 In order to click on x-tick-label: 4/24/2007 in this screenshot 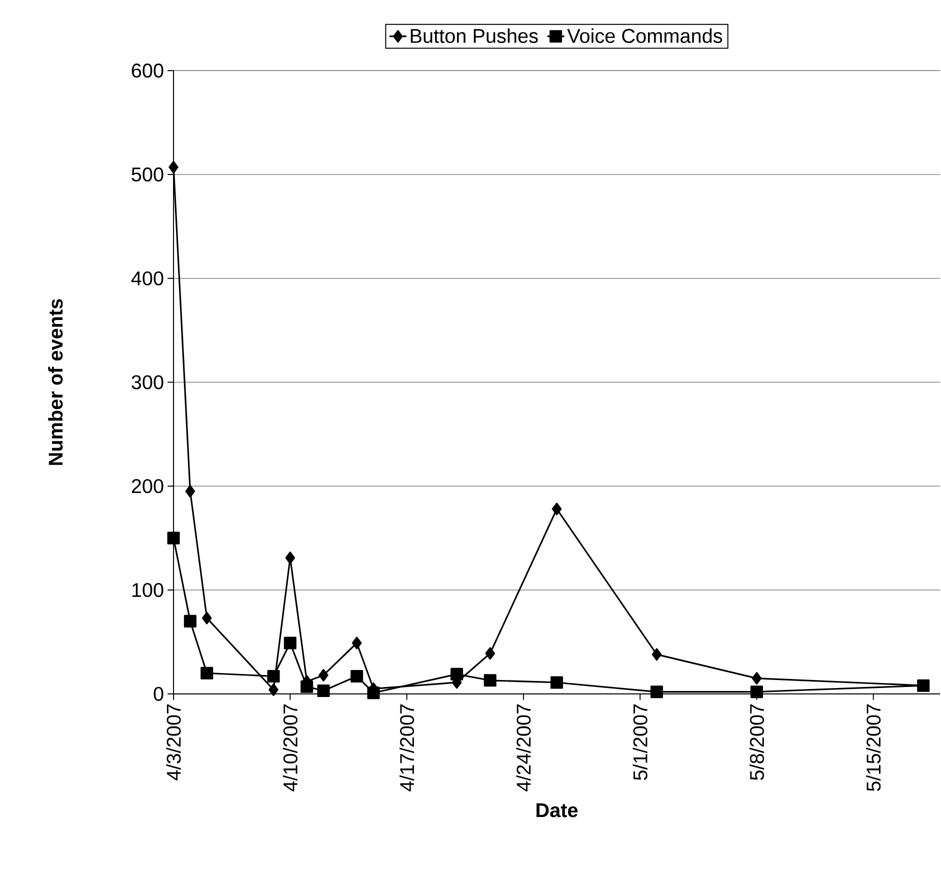, I will do `click(523, 748)`.